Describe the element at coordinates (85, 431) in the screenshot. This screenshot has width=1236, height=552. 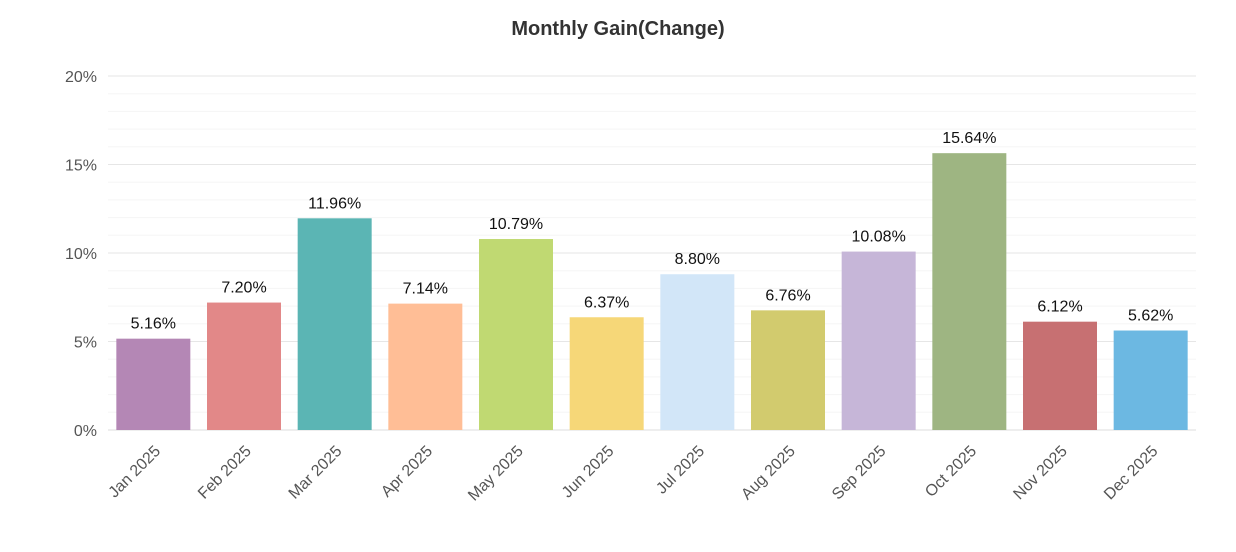
I see `y-tick-label: 0%` at that location.